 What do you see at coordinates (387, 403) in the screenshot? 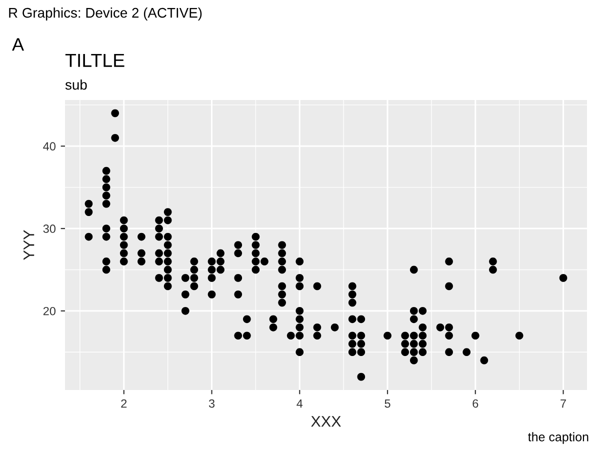
I see `x-tick-label: 5` at bounding box center [387, 403].